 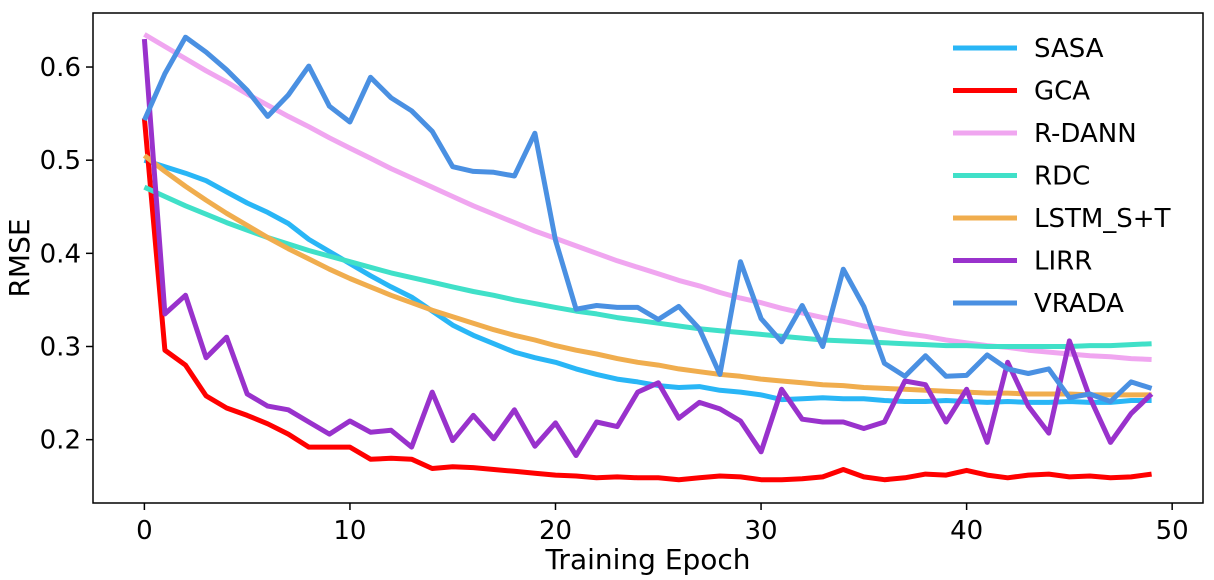 I want to click on legend-label-lirr: LIRR, so click(x=1063, y=262).